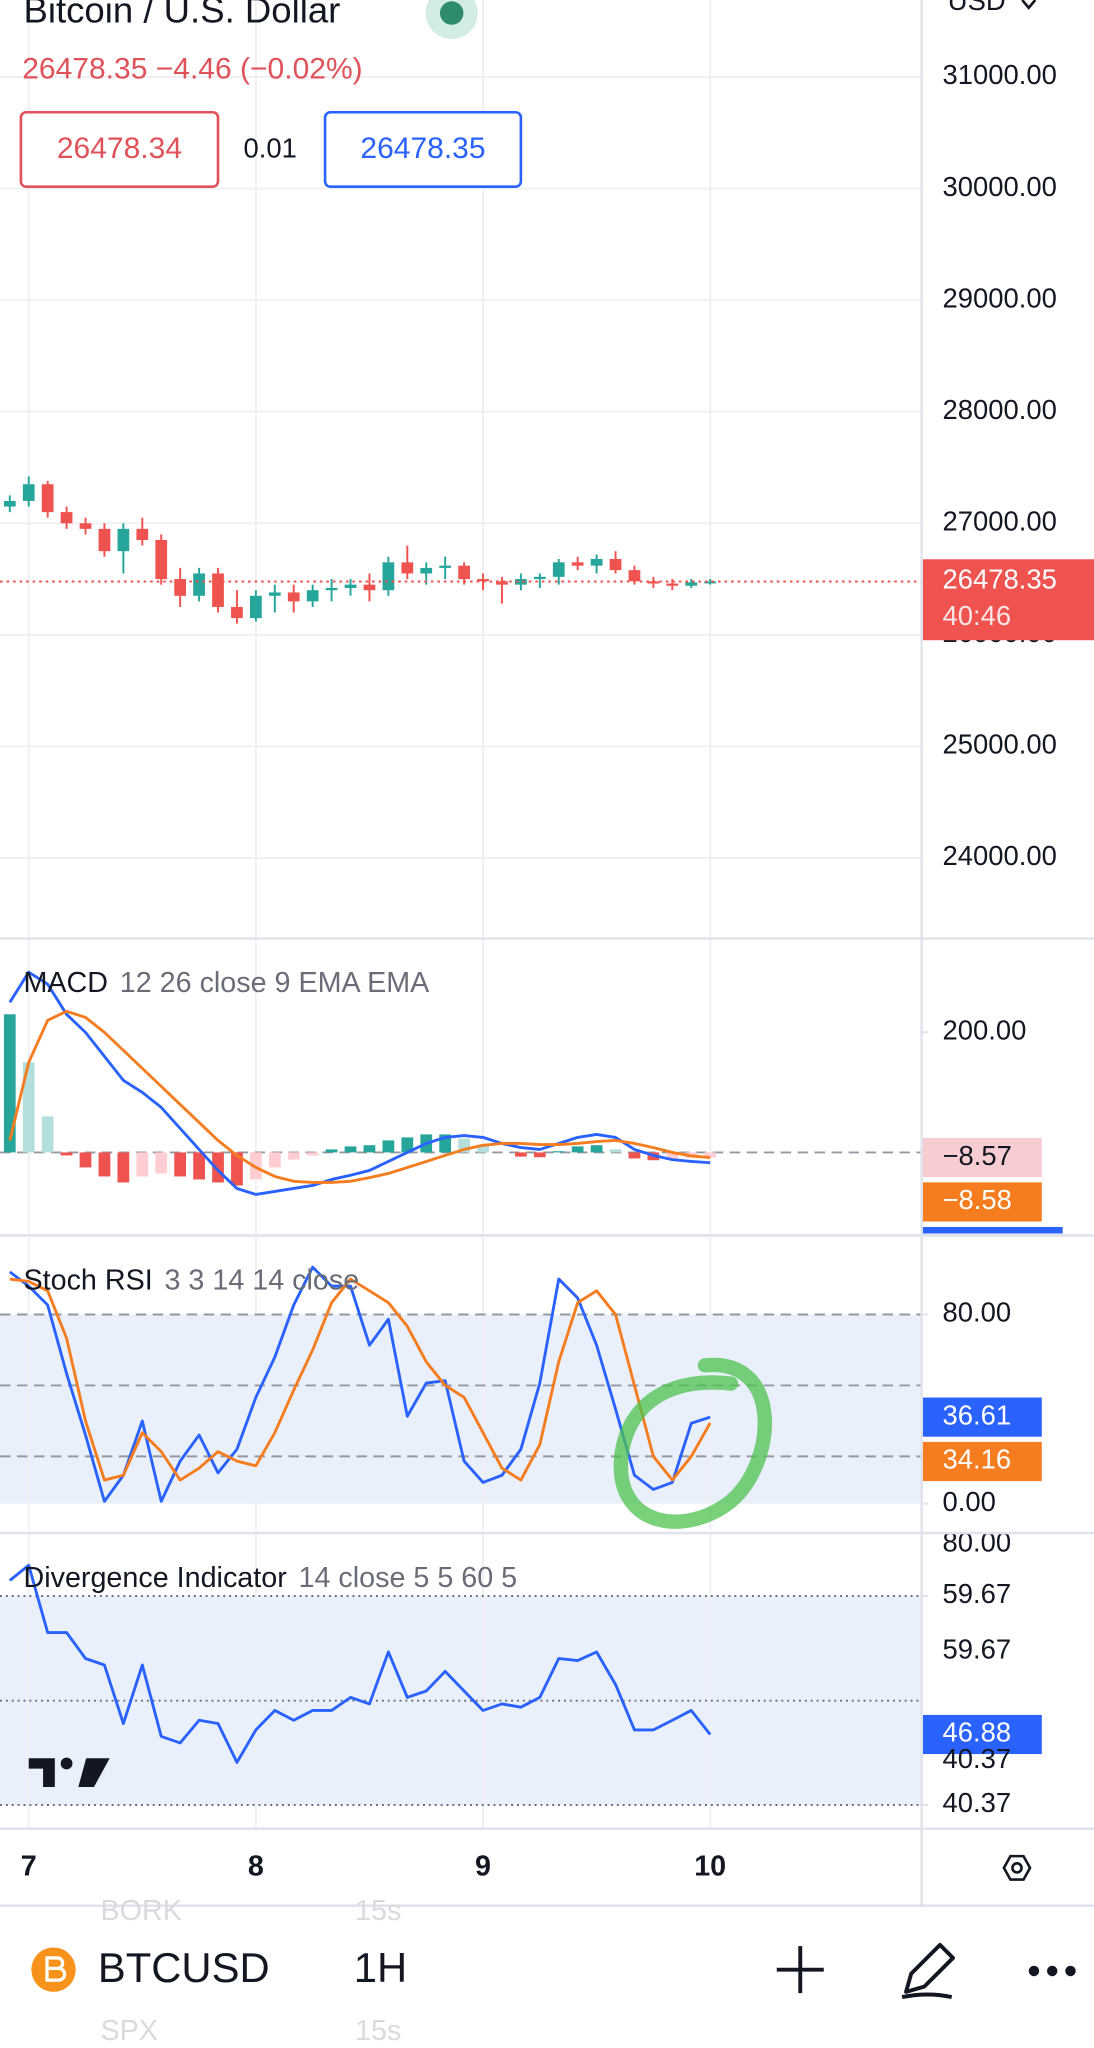  I want to click on draw-icon, so click(928, 1971).